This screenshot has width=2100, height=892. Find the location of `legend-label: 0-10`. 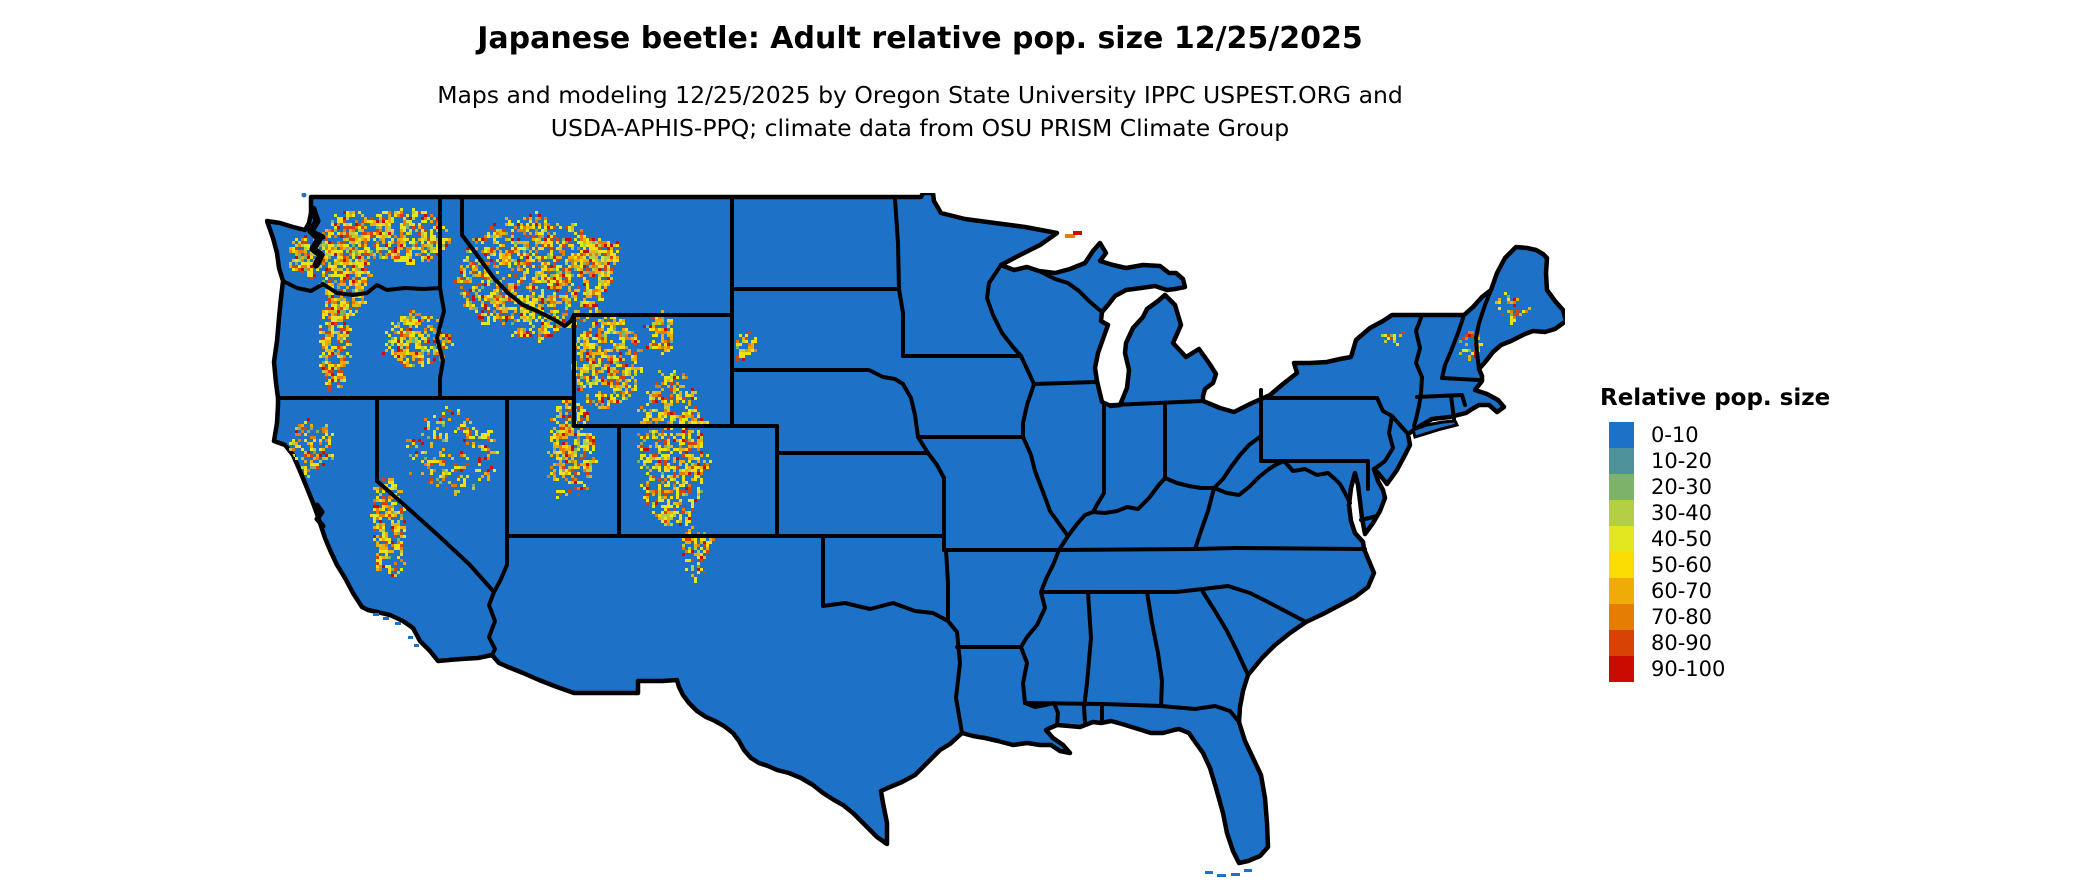

legend-label: 0-10 is located at coordinates (1675, 435).